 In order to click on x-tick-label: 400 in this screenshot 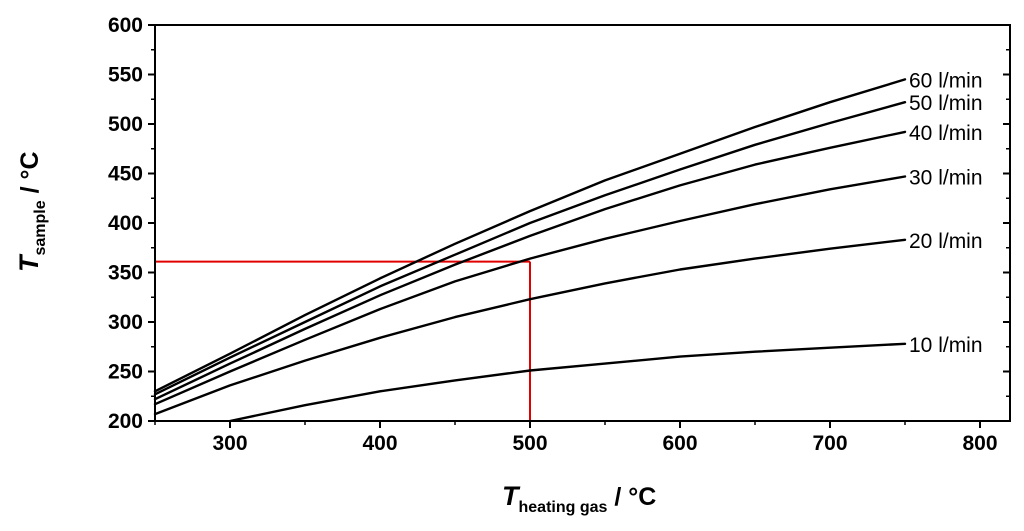, I will do `click(379, 443)`.